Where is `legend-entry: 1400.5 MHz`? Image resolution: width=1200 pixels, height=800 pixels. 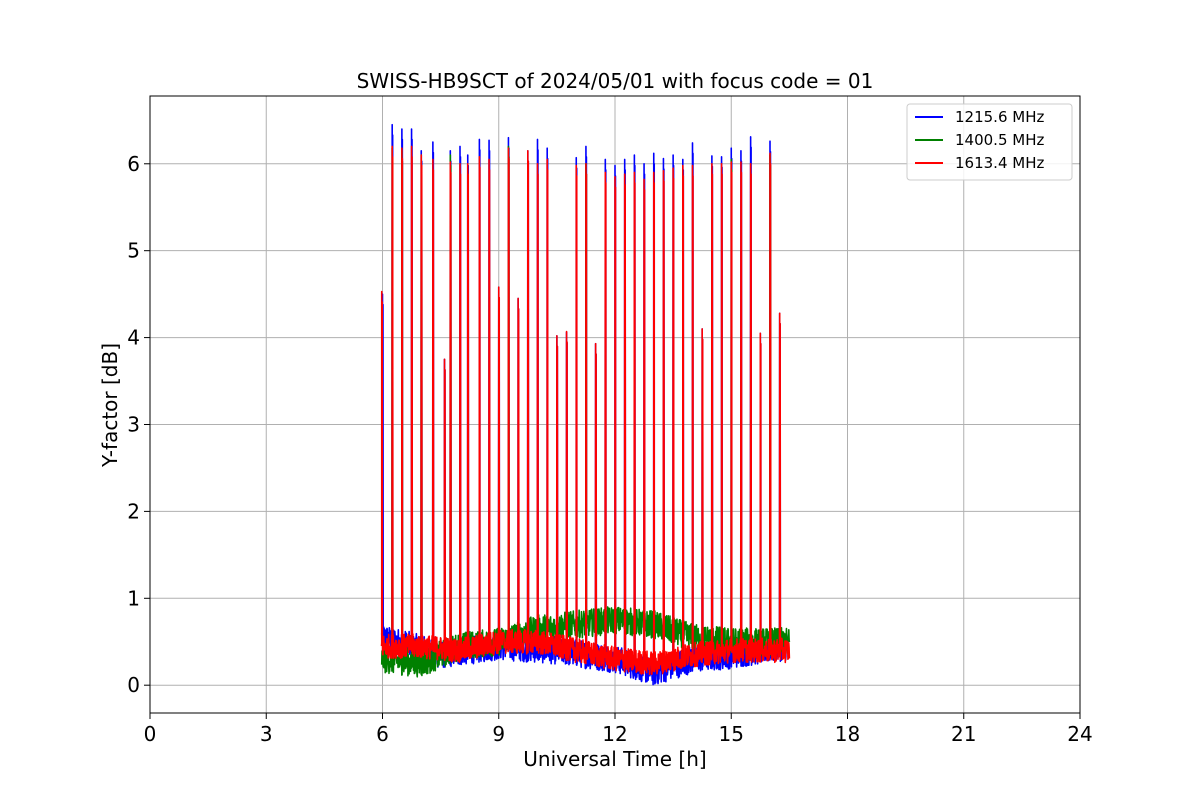 legend-entry: 1400.5 MHz is located at coordinates (999, 140).